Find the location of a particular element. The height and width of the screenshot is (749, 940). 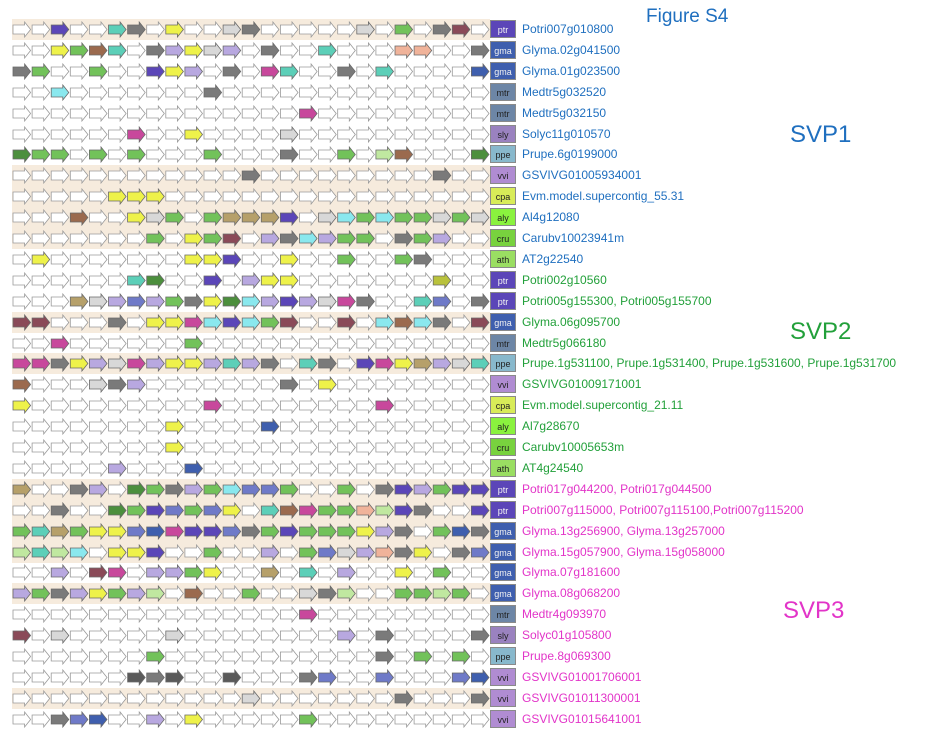

gene-id-label: Al4g12080 is located at coordinates (551, 217).